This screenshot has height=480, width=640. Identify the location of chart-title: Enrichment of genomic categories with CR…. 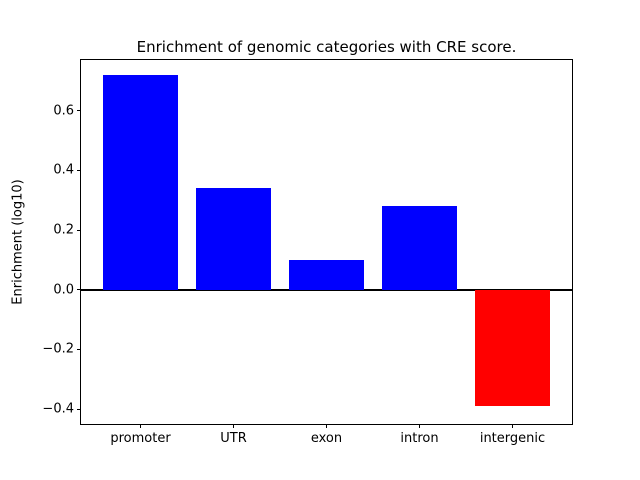
(326, 47).